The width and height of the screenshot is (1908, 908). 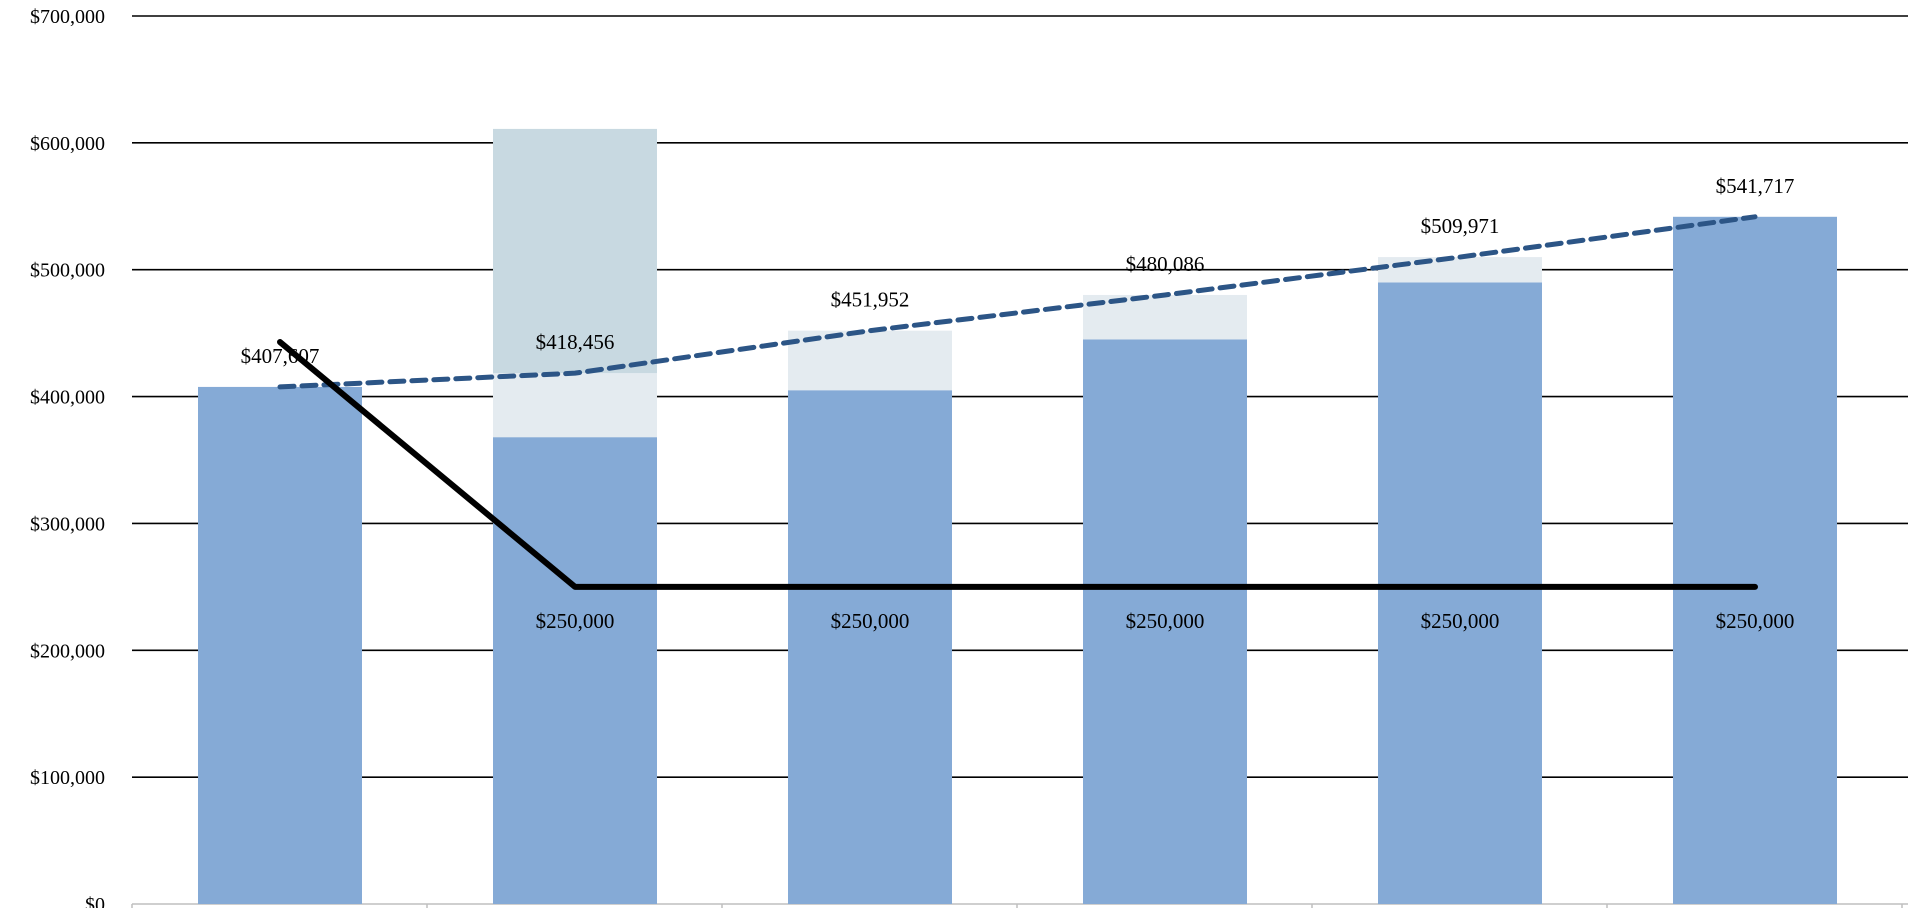 What do you see at coordinates (67, 271) in the screenshot?
I see `y-tick-label: $500,000` at bounding box center [67, 271].